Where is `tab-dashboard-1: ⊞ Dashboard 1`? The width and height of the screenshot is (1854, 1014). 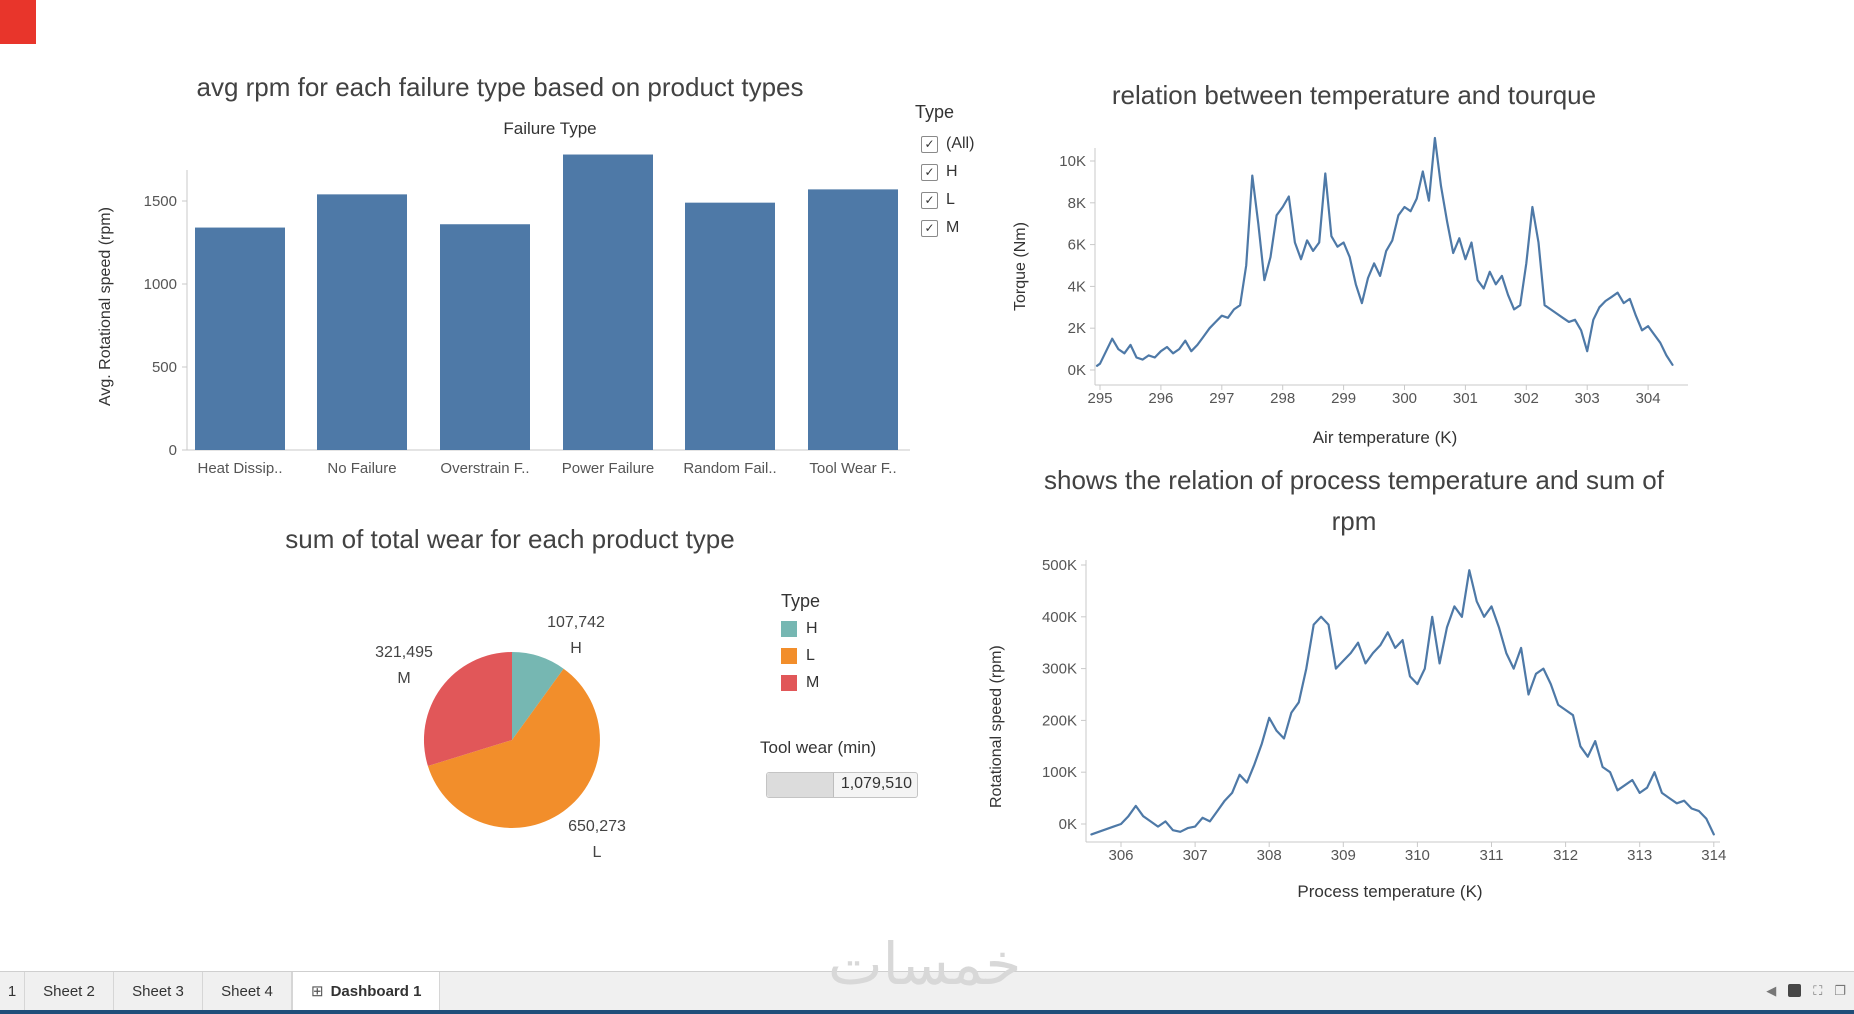 tab-dashboard-1: ⊞ Dashboard 1 is located at coordinates (366, 991).